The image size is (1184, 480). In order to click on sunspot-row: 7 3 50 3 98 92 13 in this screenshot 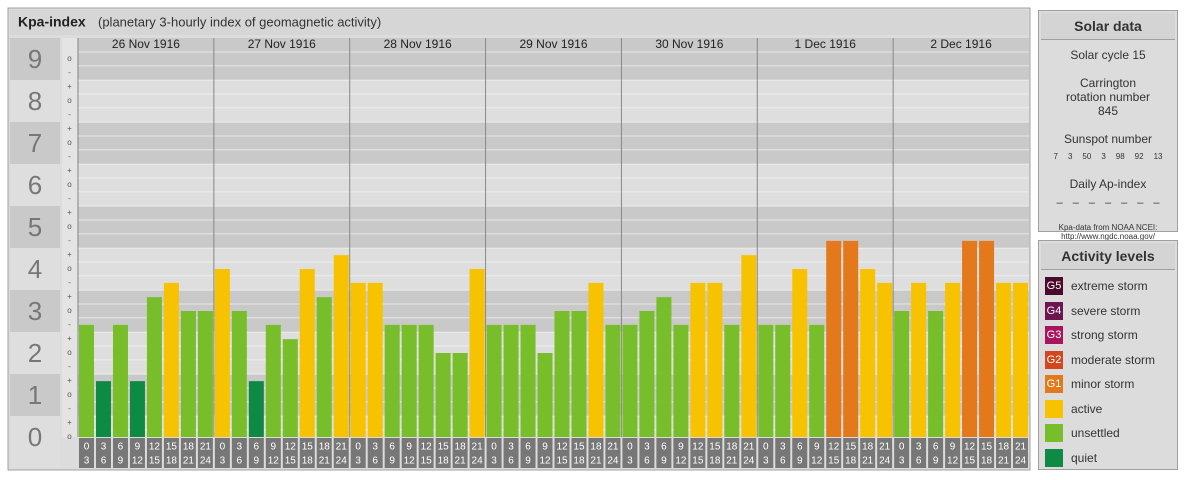, I will do `click(1108, 156)`.